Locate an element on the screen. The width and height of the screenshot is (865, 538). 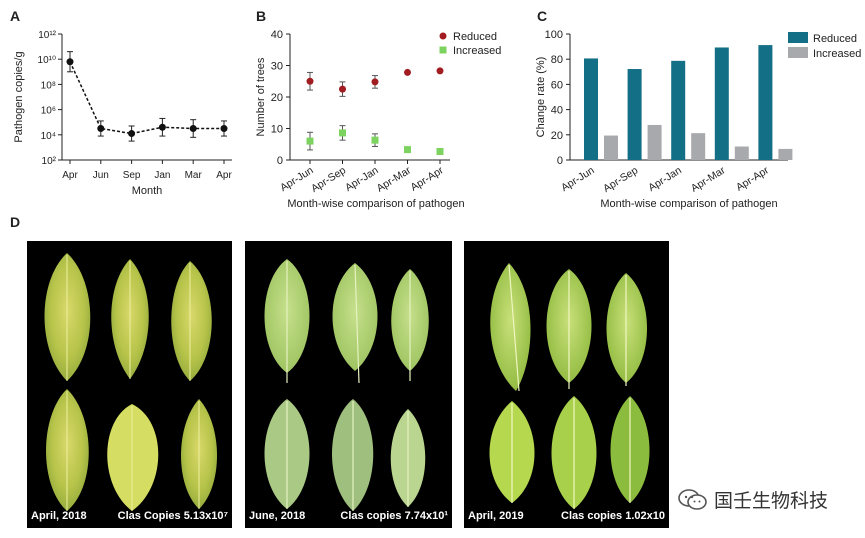
y-tick-label: 10¹² is located at coordinates (47, 35).